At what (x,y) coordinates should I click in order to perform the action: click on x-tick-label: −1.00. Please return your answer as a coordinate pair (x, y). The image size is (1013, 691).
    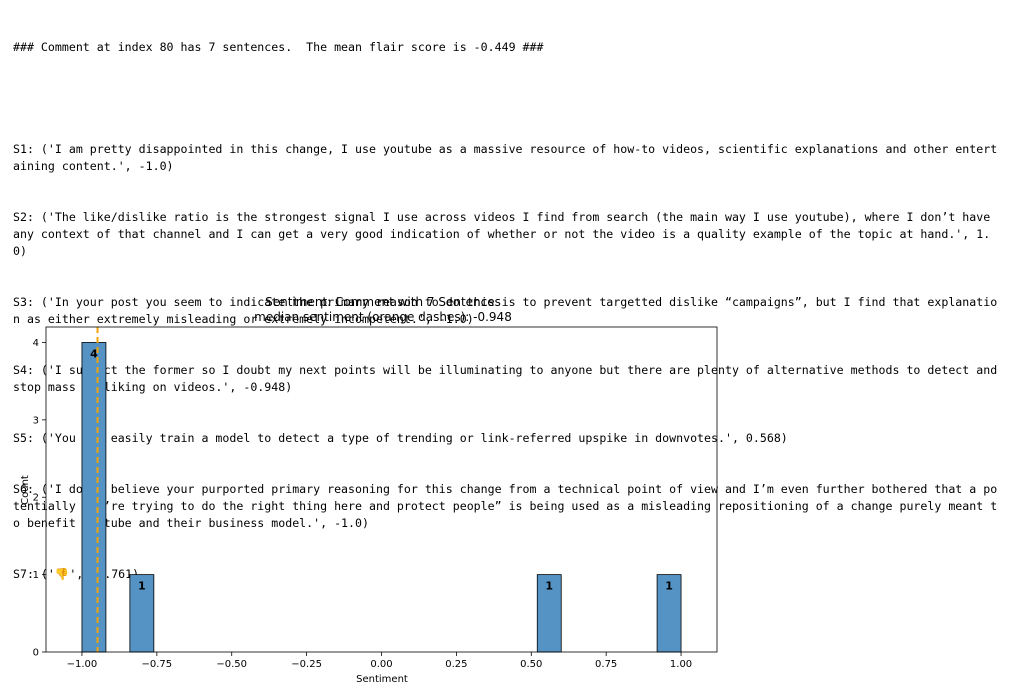
    Looking at the image, I should click on (82, 664).